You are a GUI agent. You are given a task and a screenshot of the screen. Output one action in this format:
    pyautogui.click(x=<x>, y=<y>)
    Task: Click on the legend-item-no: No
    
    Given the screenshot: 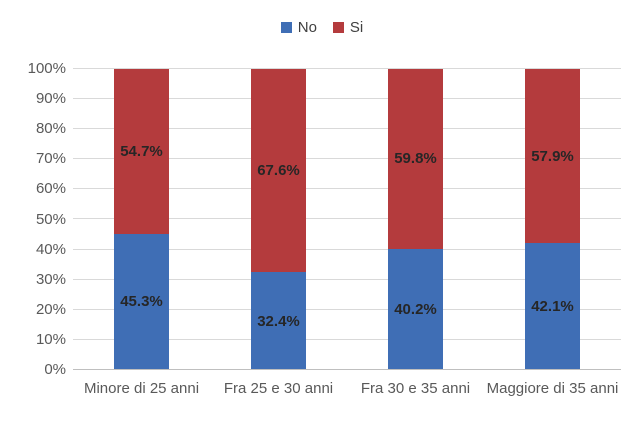 What is the action you would take?
    pyautogui.click(x=298, y=27)
    